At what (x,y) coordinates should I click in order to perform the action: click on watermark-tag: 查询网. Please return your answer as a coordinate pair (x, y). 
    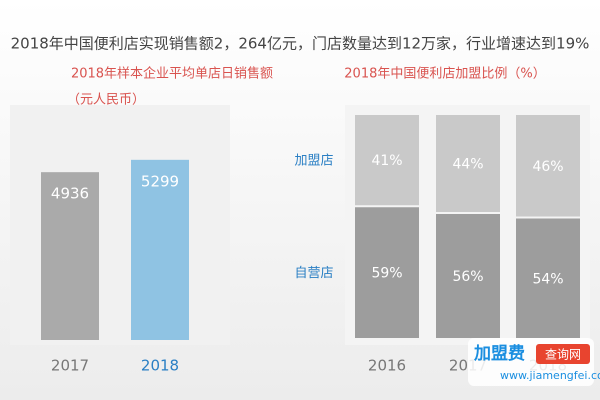
    Looking at the image, I should click on (563, 355).